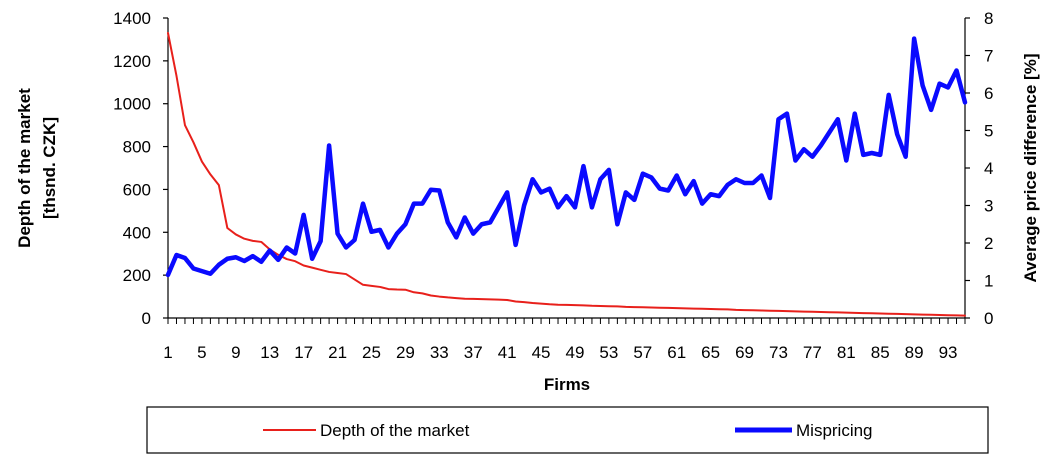 The image size is (1050, 454). What do you see at coordinates (507, 352) in the screenshot?
I see `x-tick-label: 41` at bounding box center [507, 352].